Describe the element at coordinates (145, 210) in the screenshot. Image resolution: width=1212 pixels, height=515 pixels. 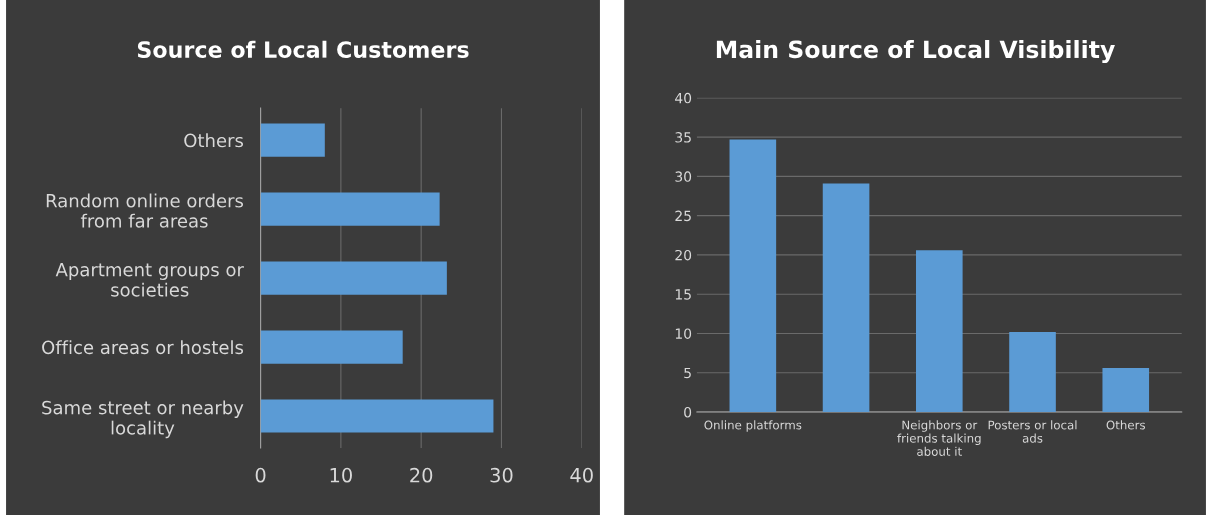
I see `y-tick-label: Random online orders from far areas` at that location.